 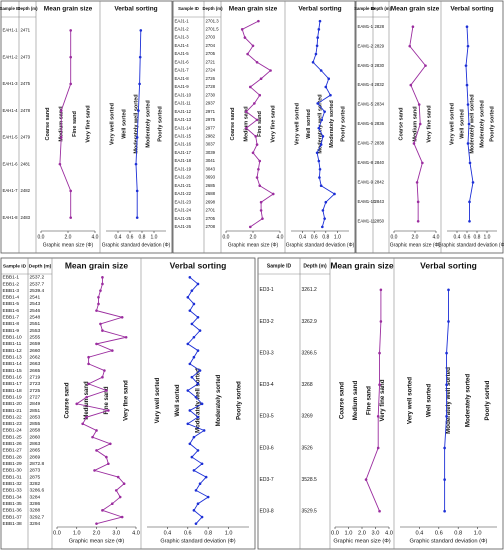 I want to click on x-tick-label: 2.0, so click(x=97, y=533).